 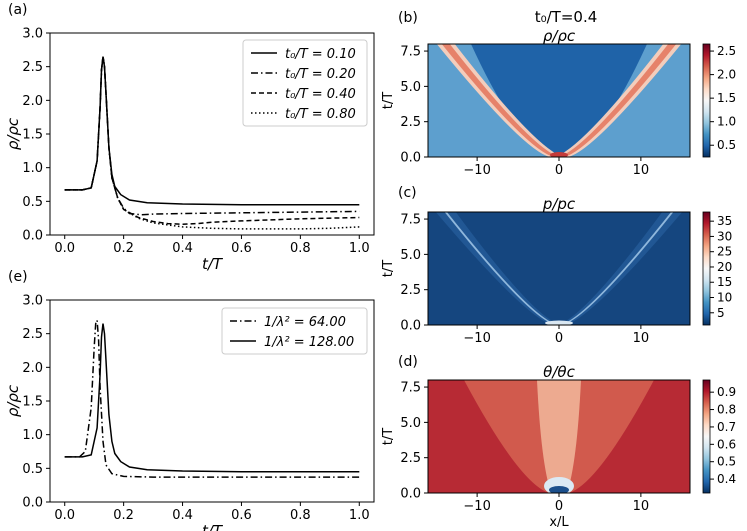 I want to click on figure-suptitle: t₀/T=0.4, so click(x=566, y=17).